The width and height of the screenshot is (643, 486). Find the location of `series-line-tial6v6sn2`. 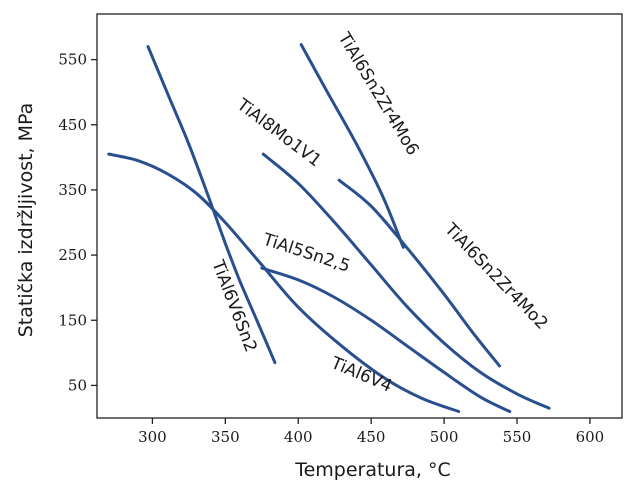

series-line-tial6v6sn2 is located at coordinates (211, 205).